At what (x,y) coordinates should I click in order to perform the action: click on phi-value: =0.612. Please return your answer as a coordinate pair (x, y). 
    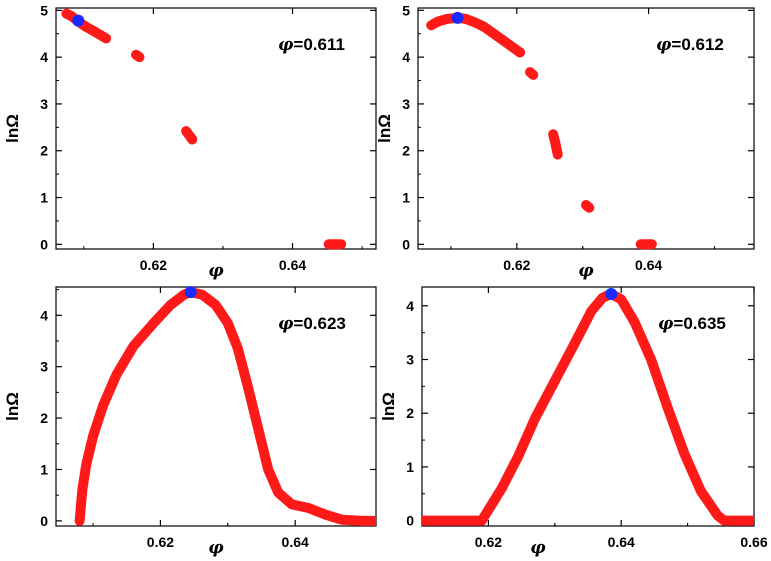
    Looking at the image, I should click on (697, 44).